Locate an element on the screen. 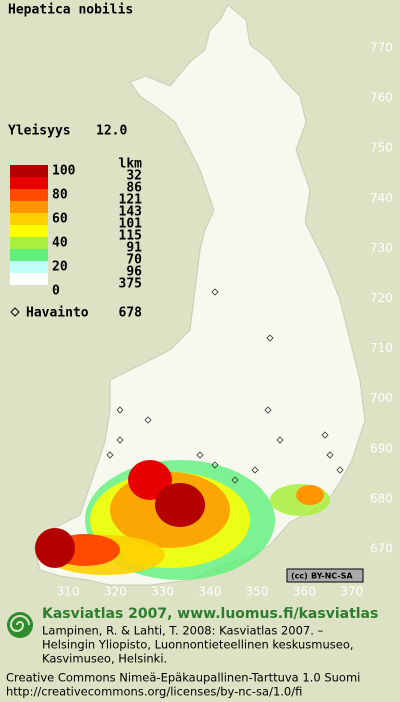 This screenshot has height=702, width=400. grid-y-label: 670 is located at coordinates (381, 549).